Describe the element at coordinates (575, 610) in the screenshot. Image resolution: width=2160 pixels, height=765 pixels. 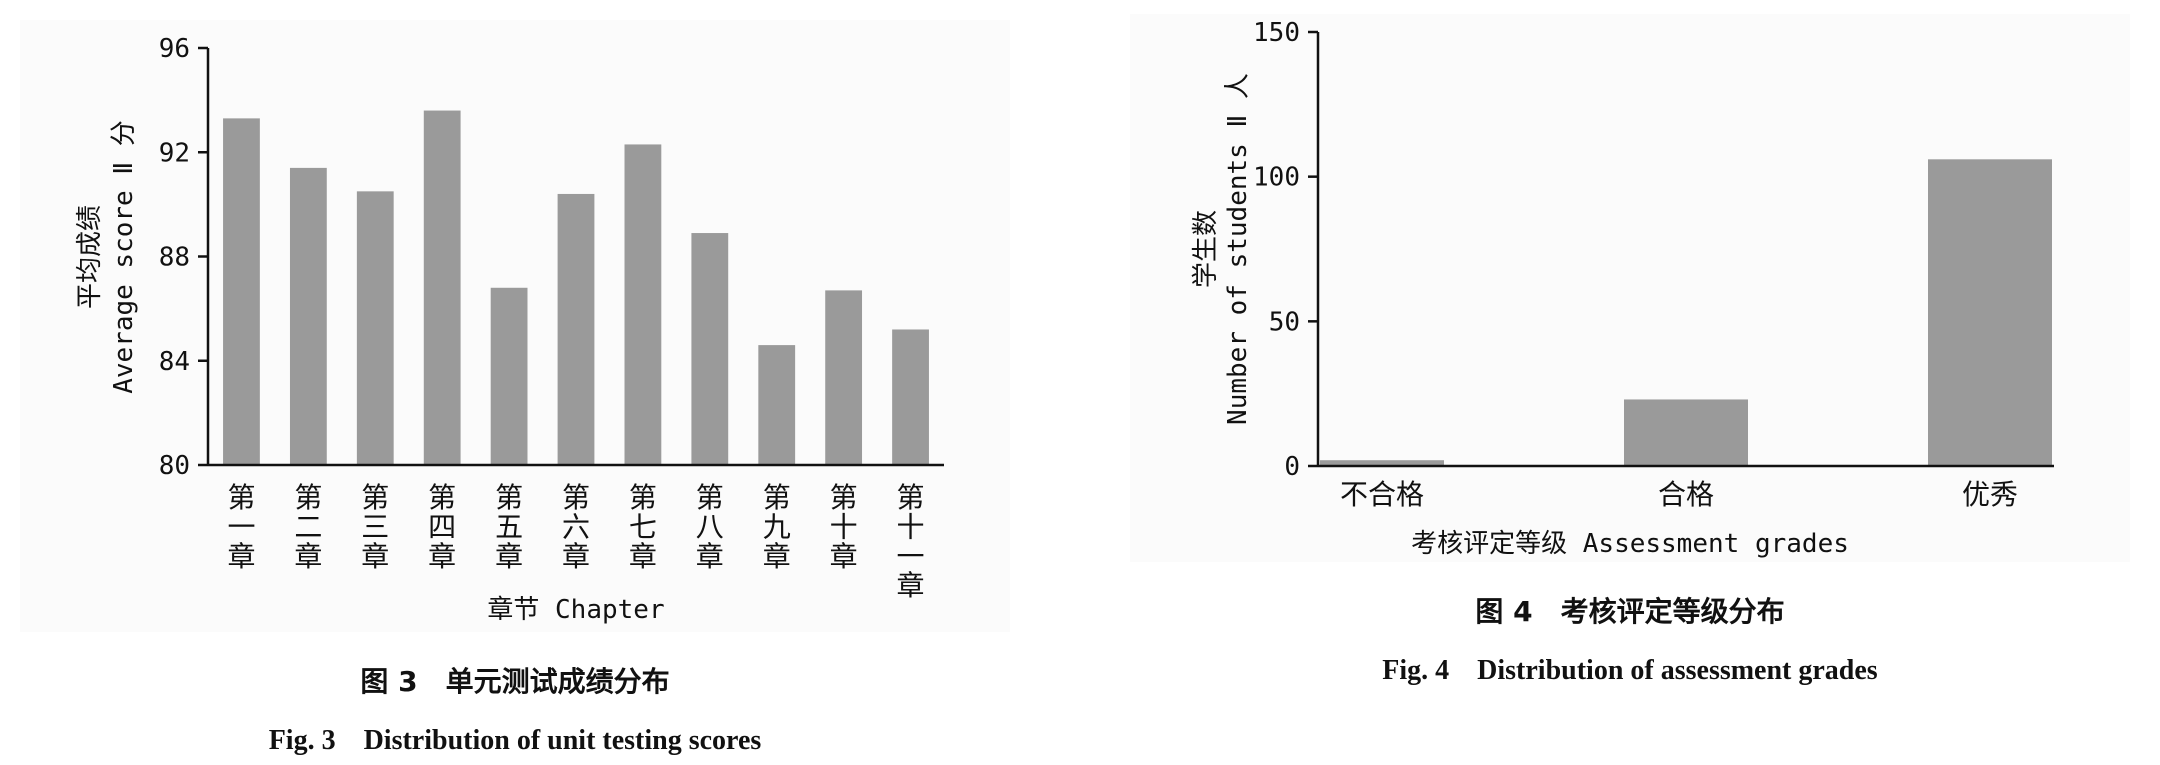
I see `x-axis-title: 章节 Chapter` at that location.